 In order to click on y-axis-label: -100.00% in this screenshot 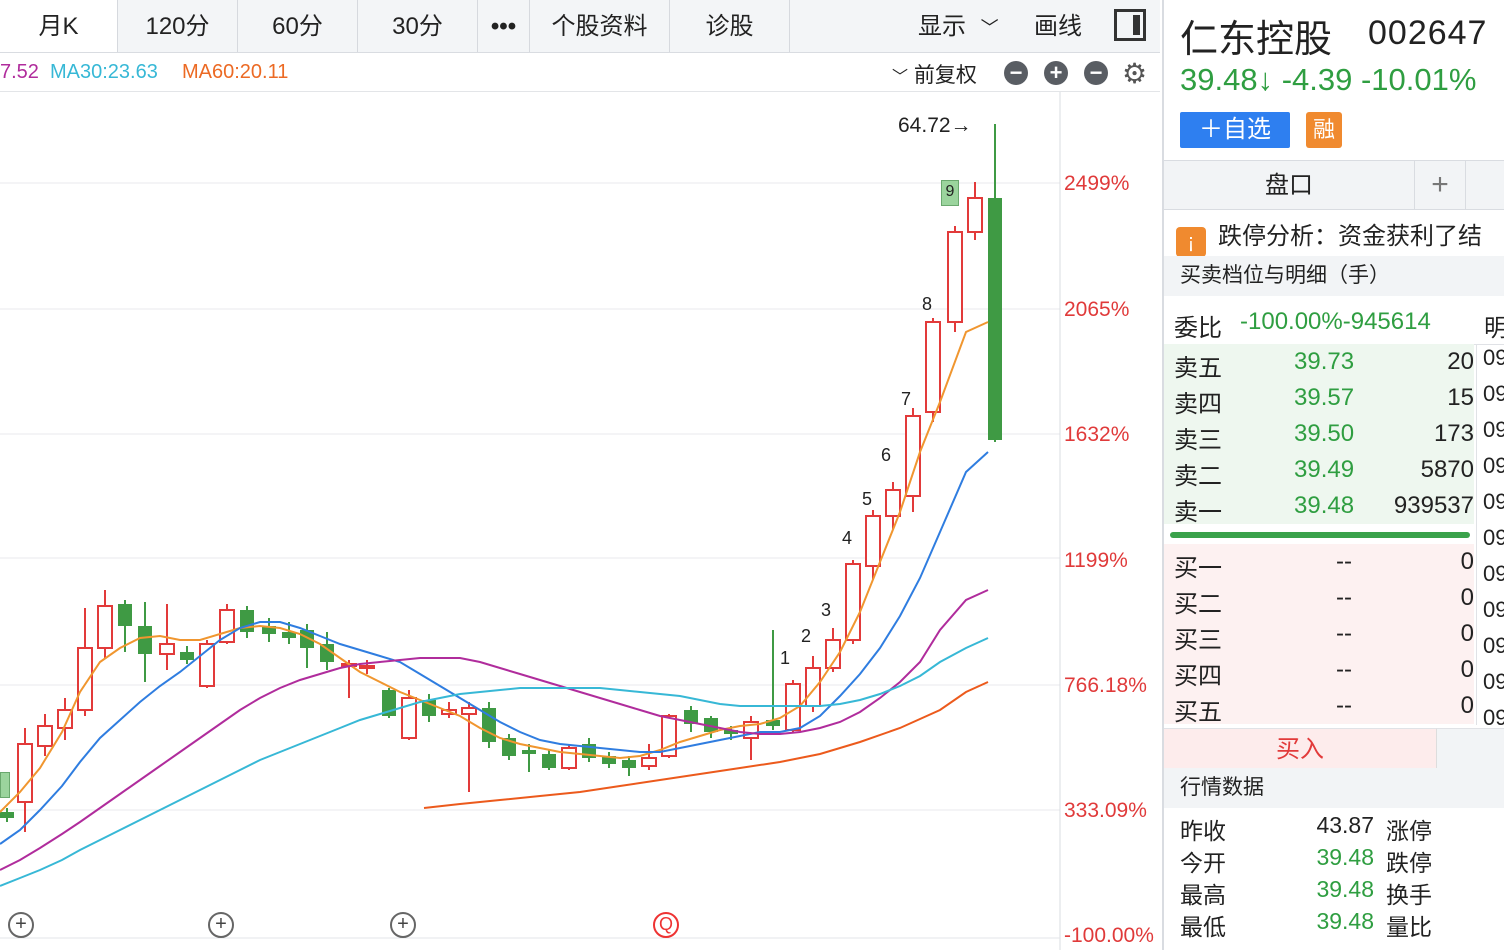, I will do `click(1109, 935)`.